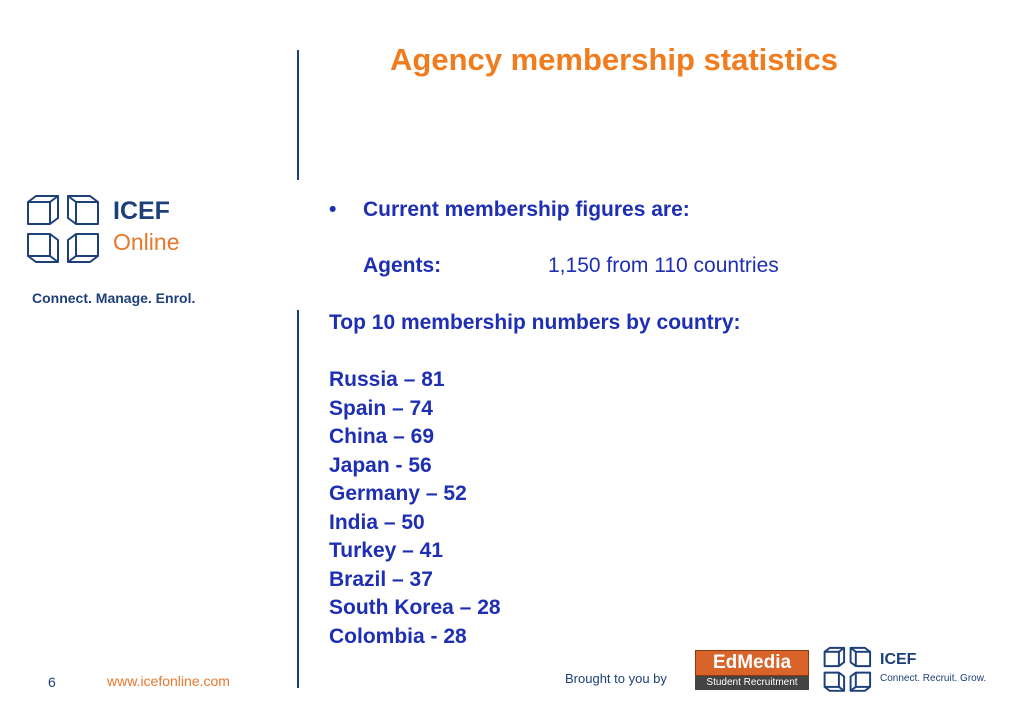  I want to click on country-item: Turkey – 41, so click(386, 550).